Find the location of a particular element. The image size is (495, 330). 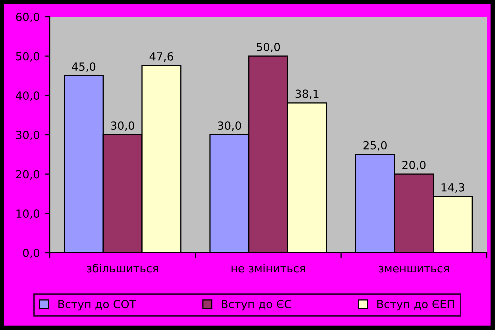

data-label: 38,1 is located at coordinates (307, 95).